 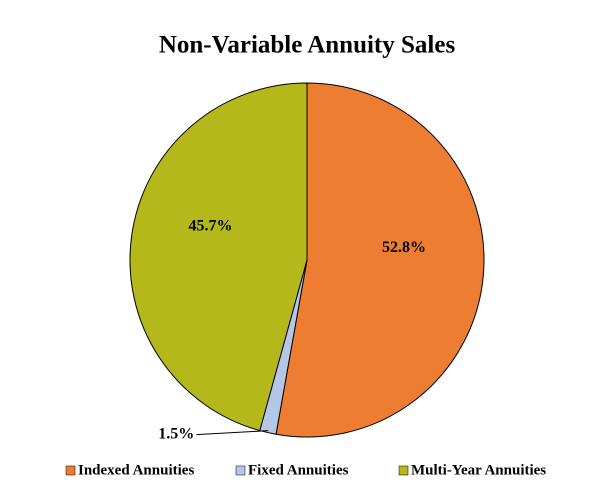 What do you see at coordinates (211, 226) in the screenshot?
I see `data-label: 45.7%` at bounding box center [211, 226].